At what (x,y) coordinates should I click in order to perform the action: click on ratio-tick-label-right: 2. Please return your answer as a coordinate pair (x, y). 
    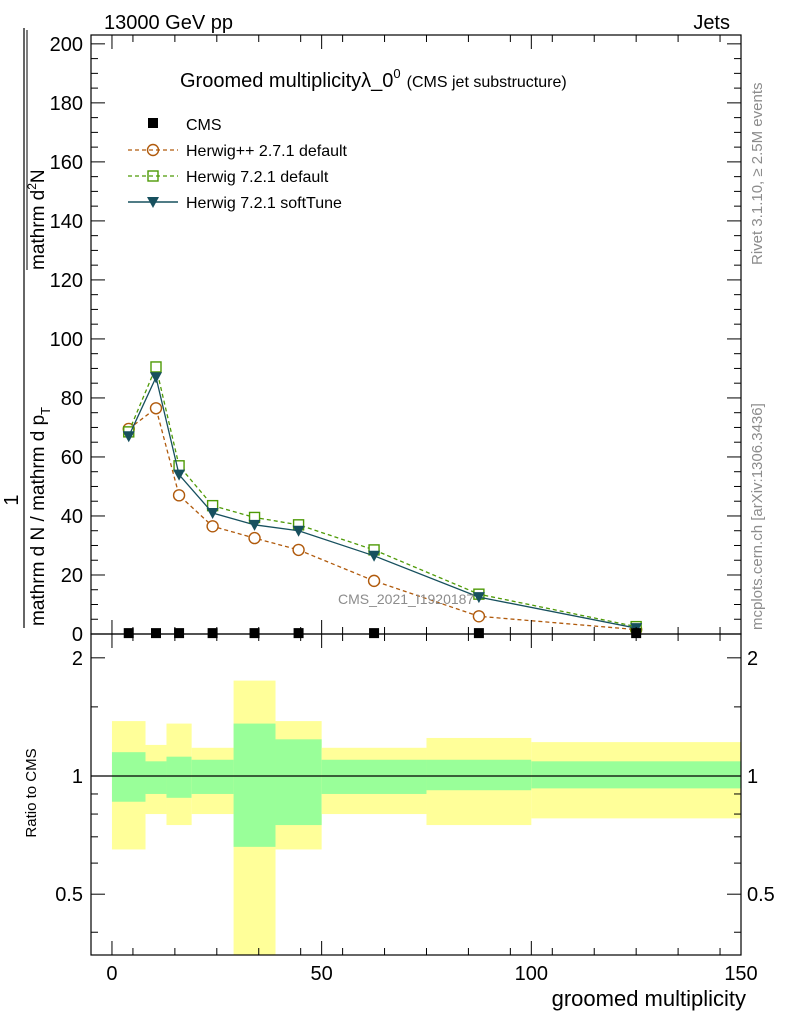
    Looking at the image, I should click on (752, 659).